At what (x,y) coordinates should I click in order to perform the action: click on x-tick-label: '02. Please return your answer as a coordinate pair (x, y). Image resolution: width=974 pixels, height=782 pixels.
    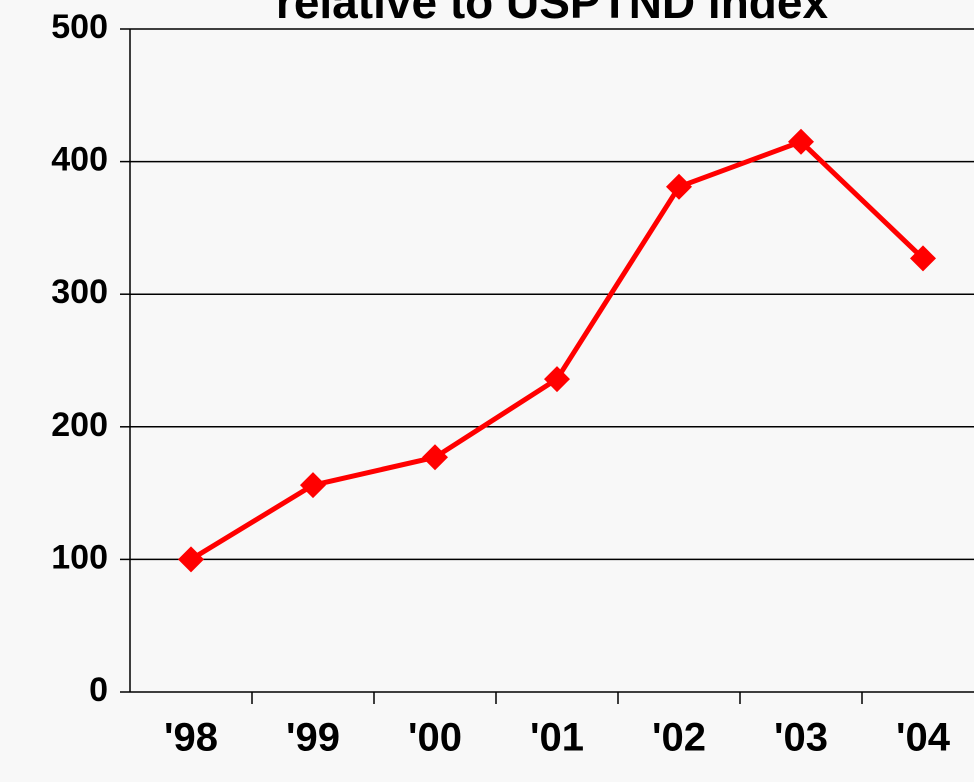
    Looking at the image, I should click on (679, 738).